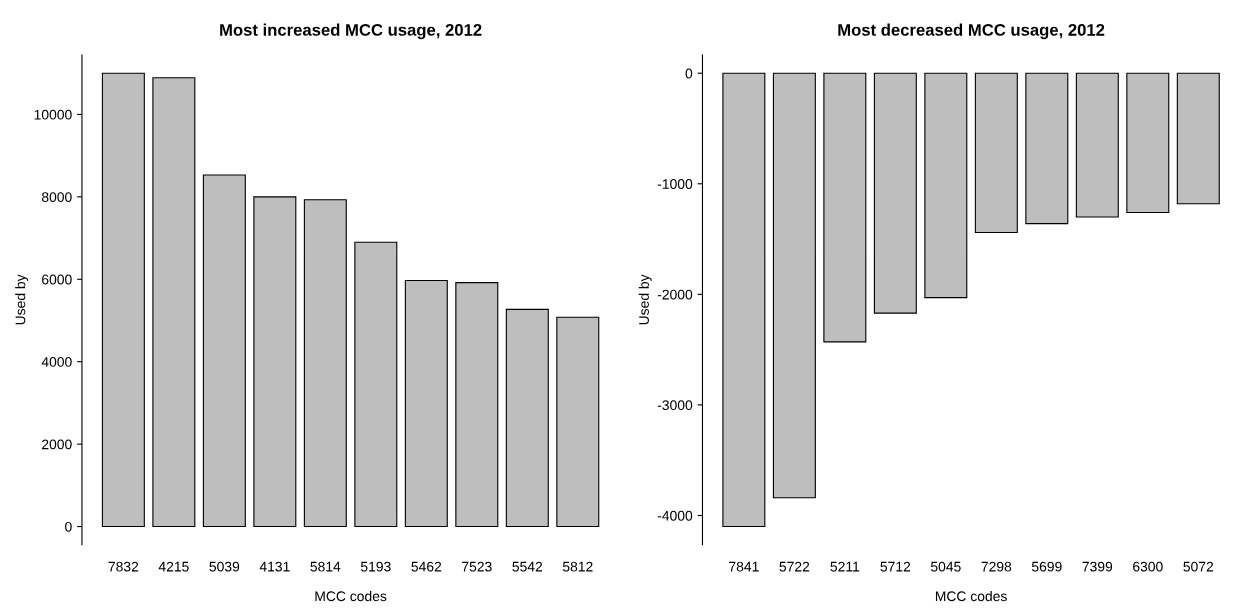 The height and width of the screenshot is (612, 1241). What do you see at coordinates (971, 31) in the screenshot?
I see `chart-title: Most decreased MCC usage, 2012` at bounding box center [971, 31].